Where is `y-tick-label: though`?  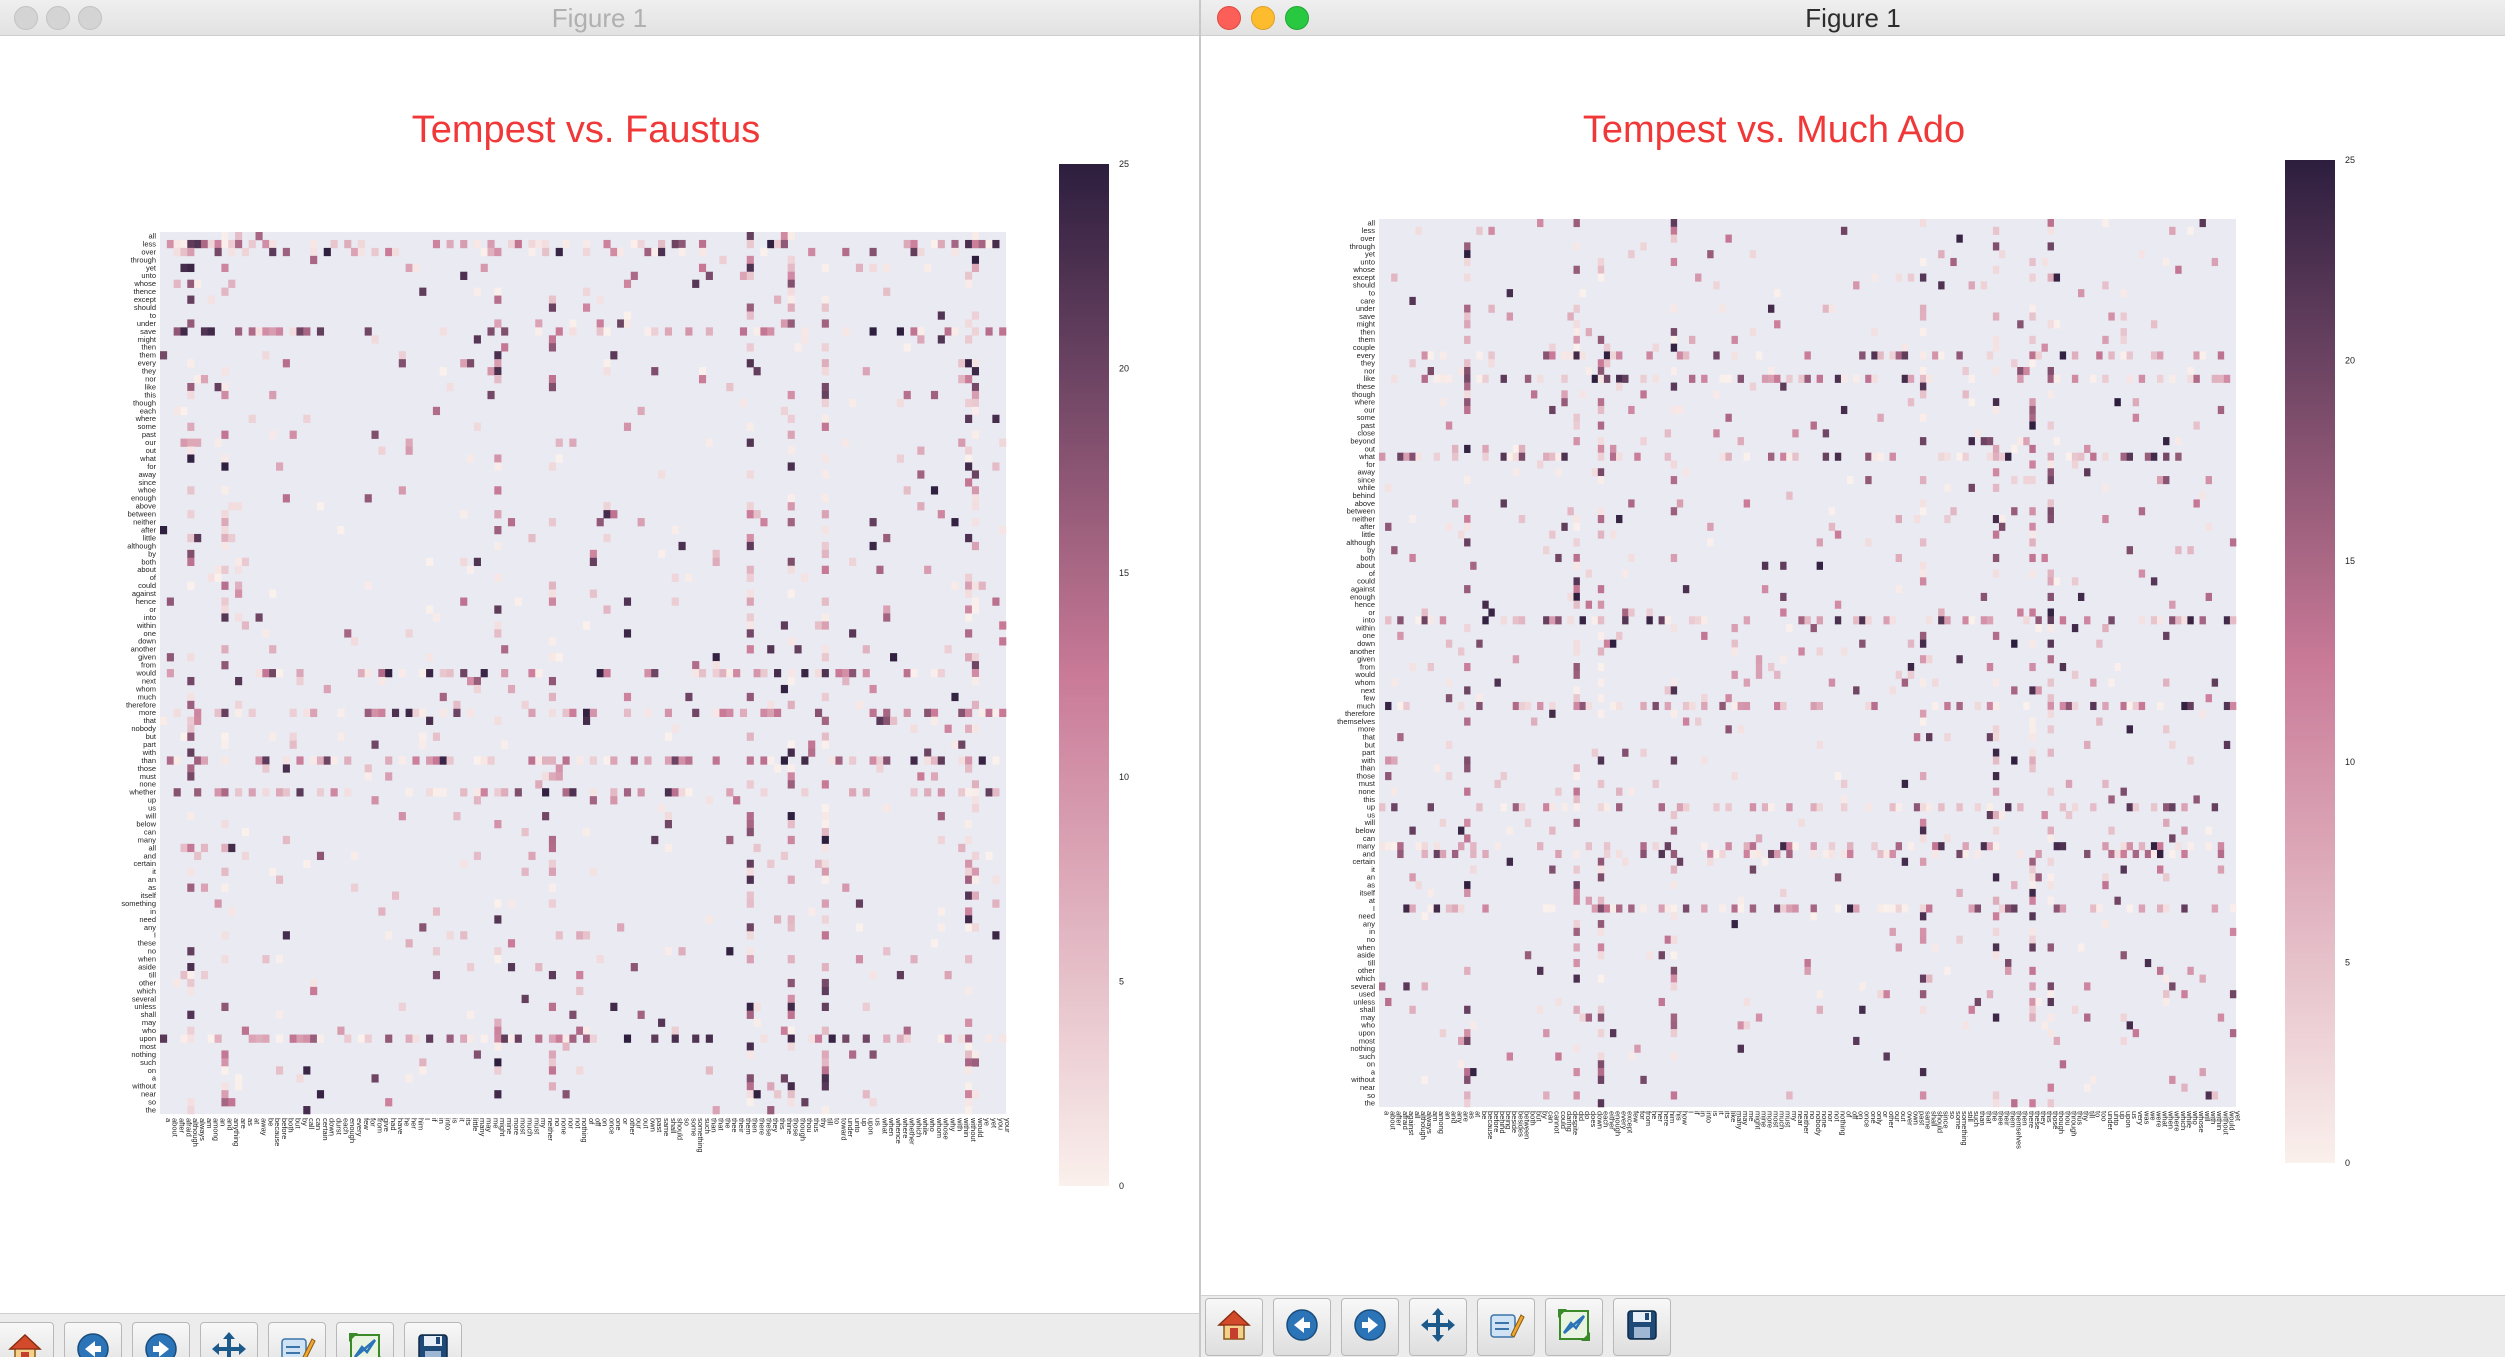 y-tick-label: though is located at coordinates (144, 402).